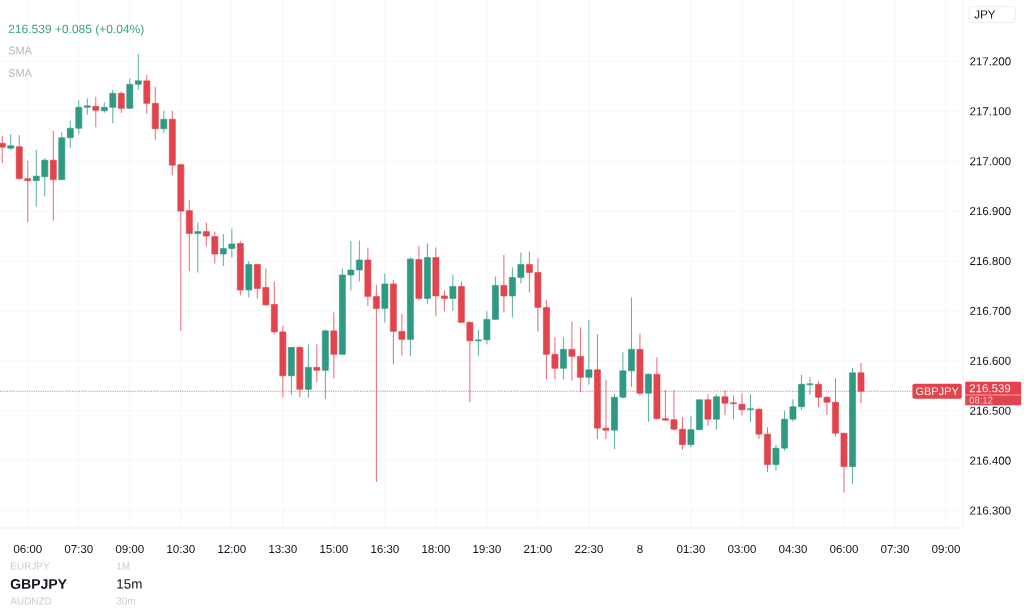  I want to click on x-tick-label: 22:30, so click(589, 549).